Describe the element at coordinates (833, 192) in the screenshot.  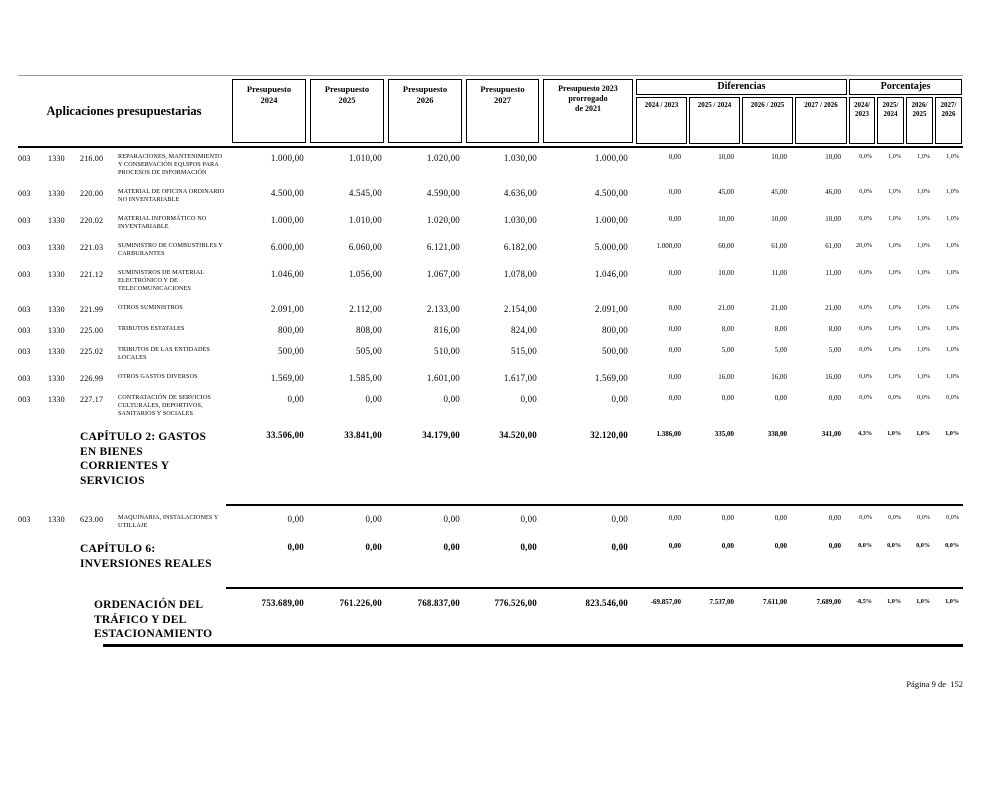
I see `diferencia-2027-2026: 46,00` at that location.